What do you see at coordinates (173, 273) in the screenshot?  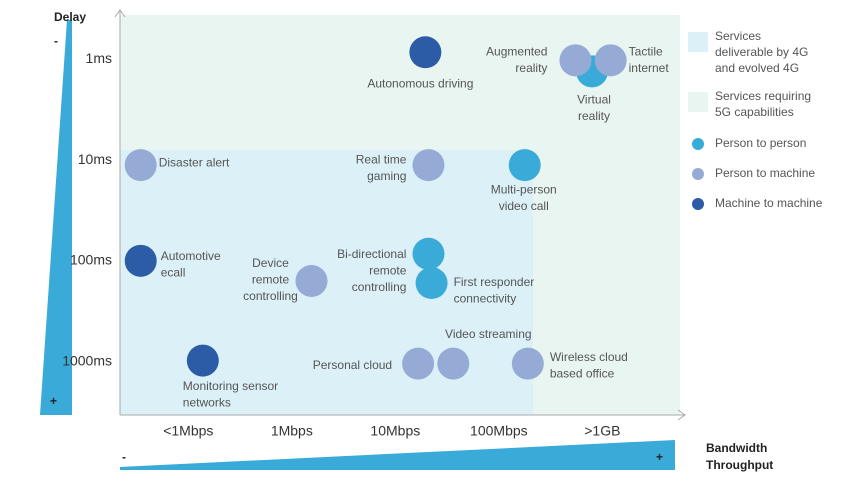 I see `point-label: ecall` at bounding box center [173, 273].